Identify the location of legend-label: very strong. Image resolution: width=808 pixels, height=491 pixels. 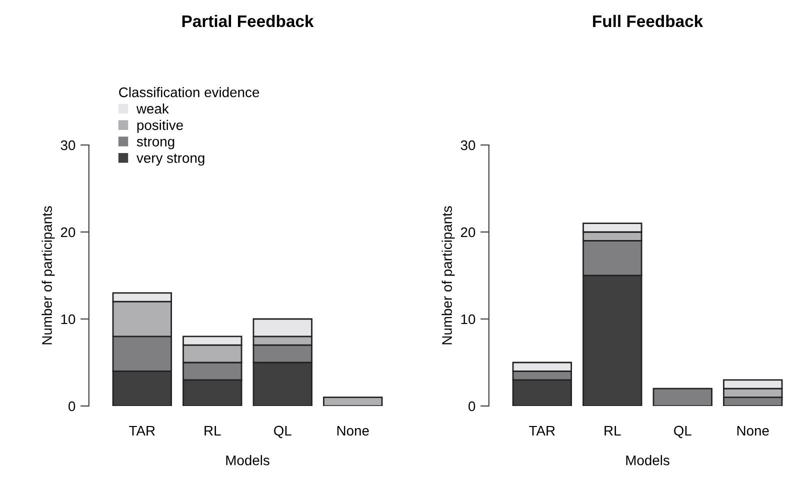
(170, 160).